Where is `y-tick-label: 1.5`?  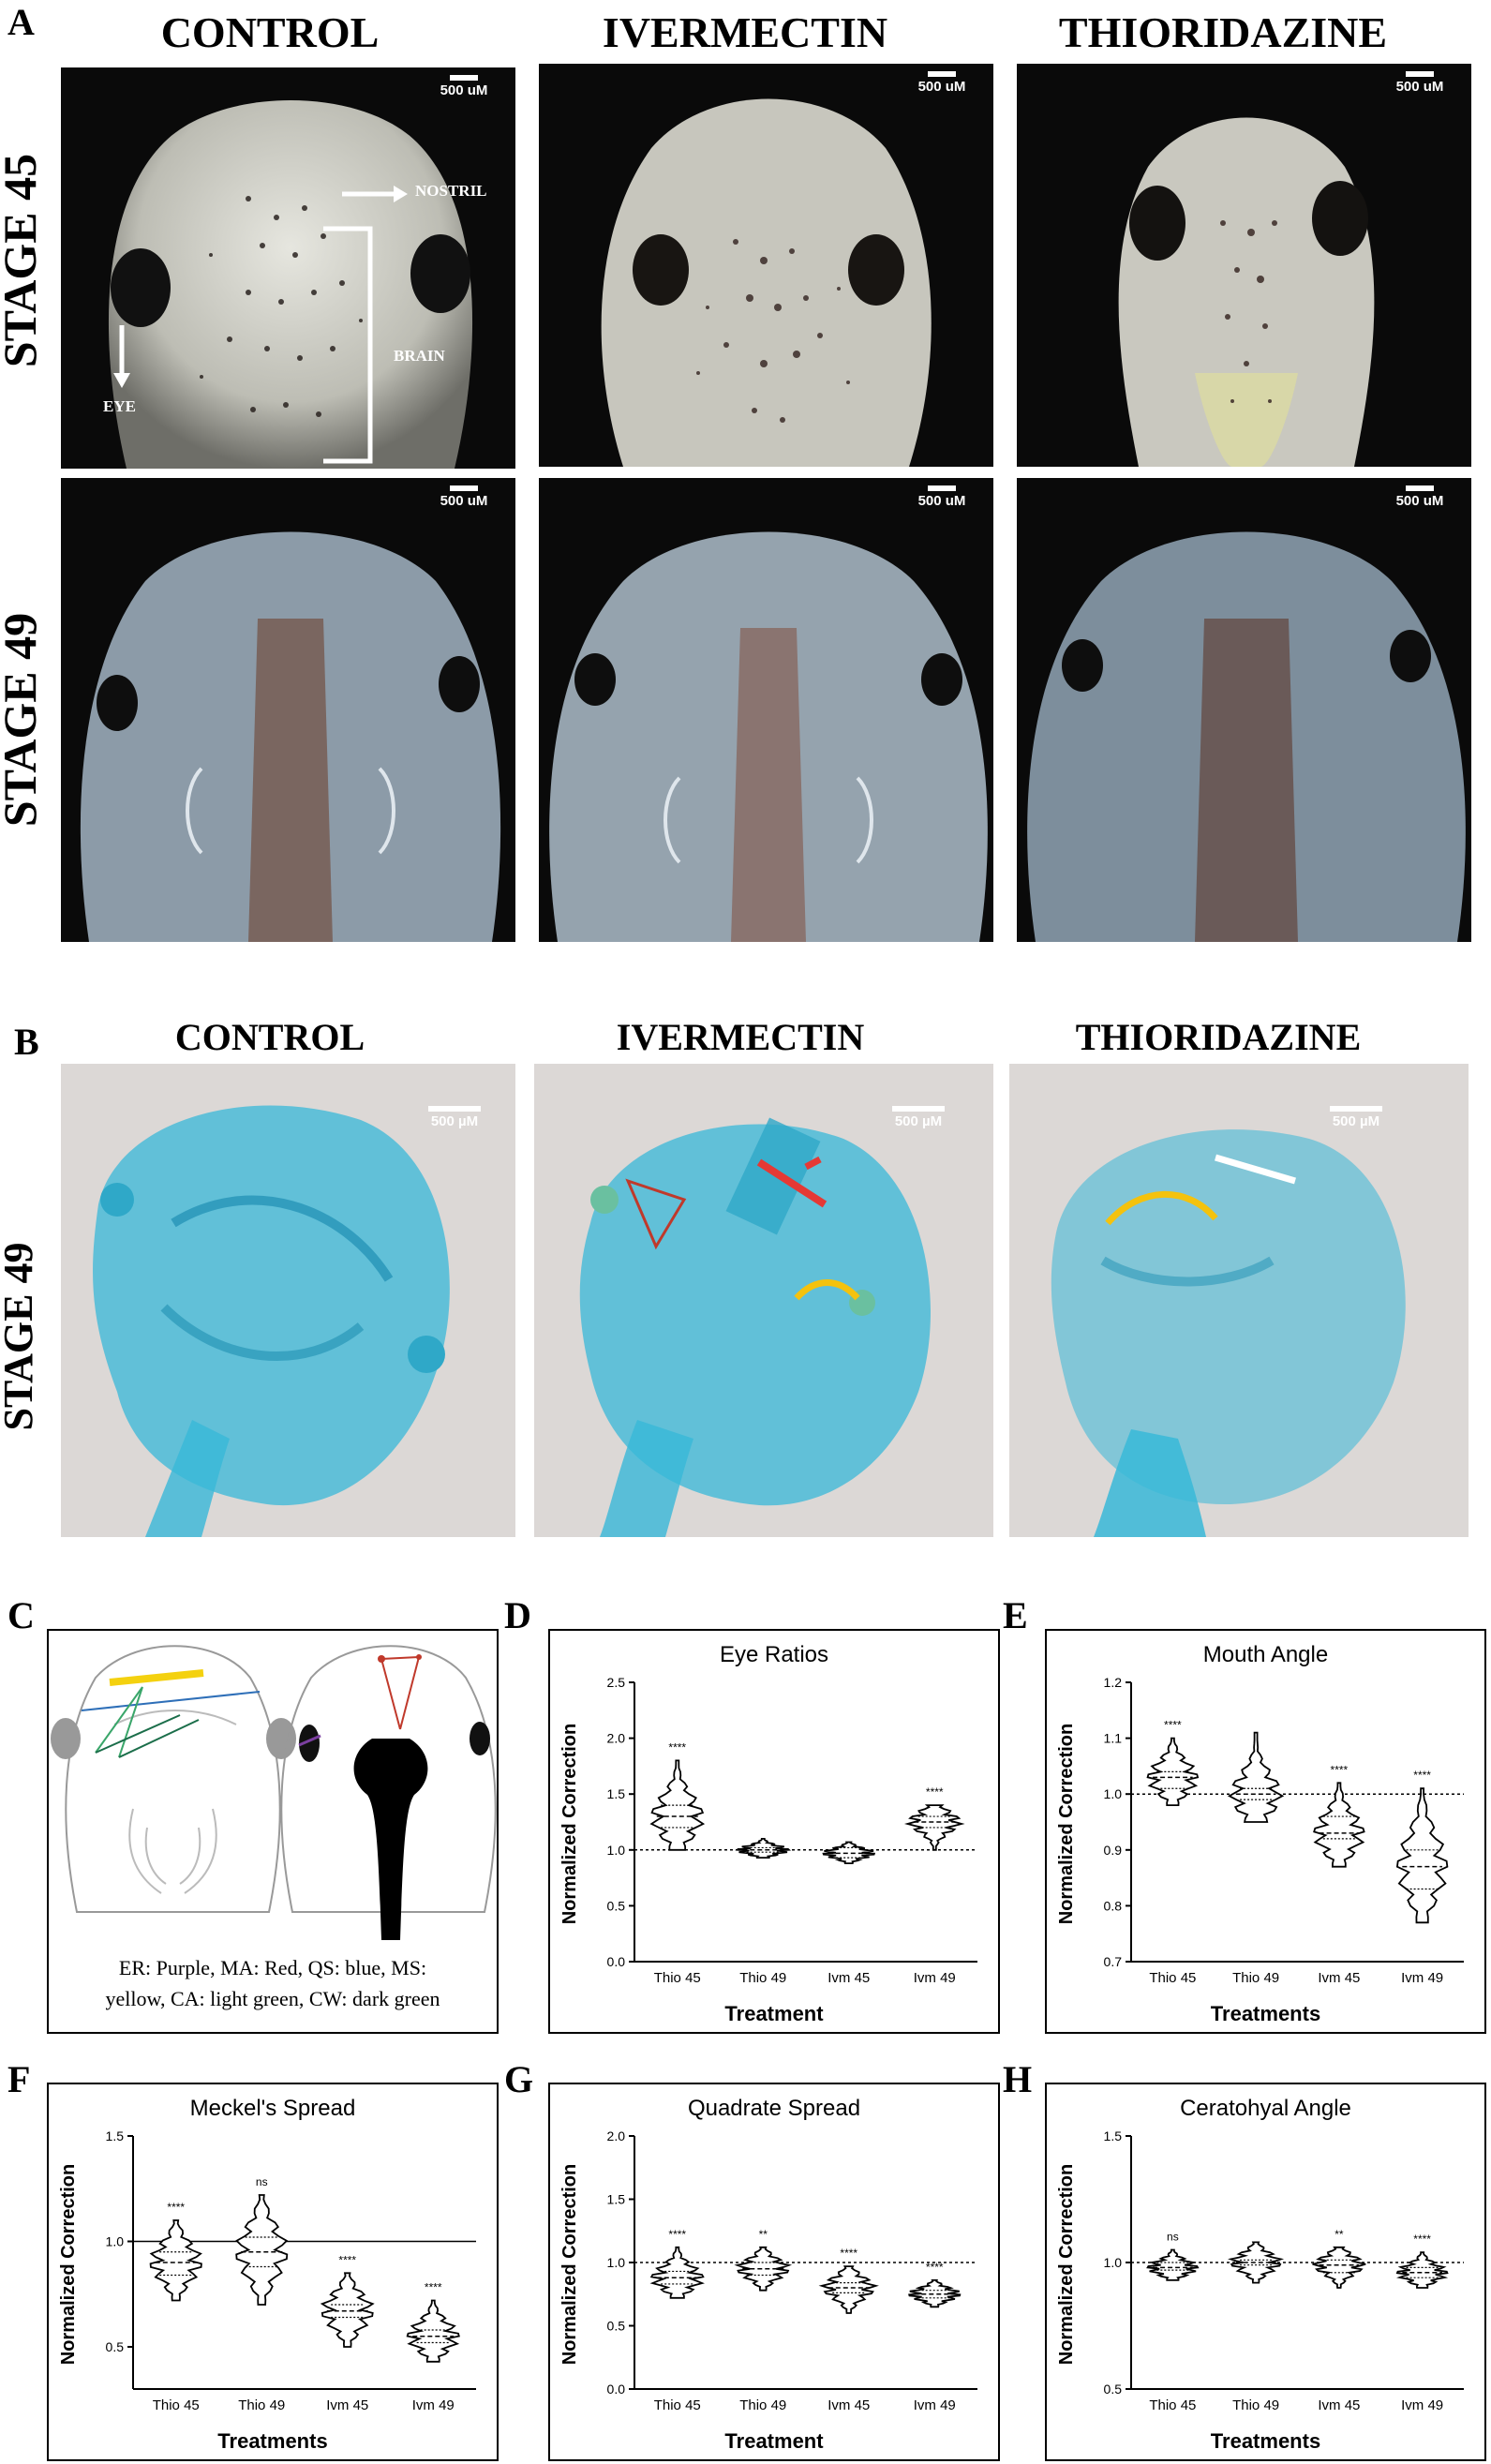 y-tick-label: 1.5 is located at coordinates (616, 2199).